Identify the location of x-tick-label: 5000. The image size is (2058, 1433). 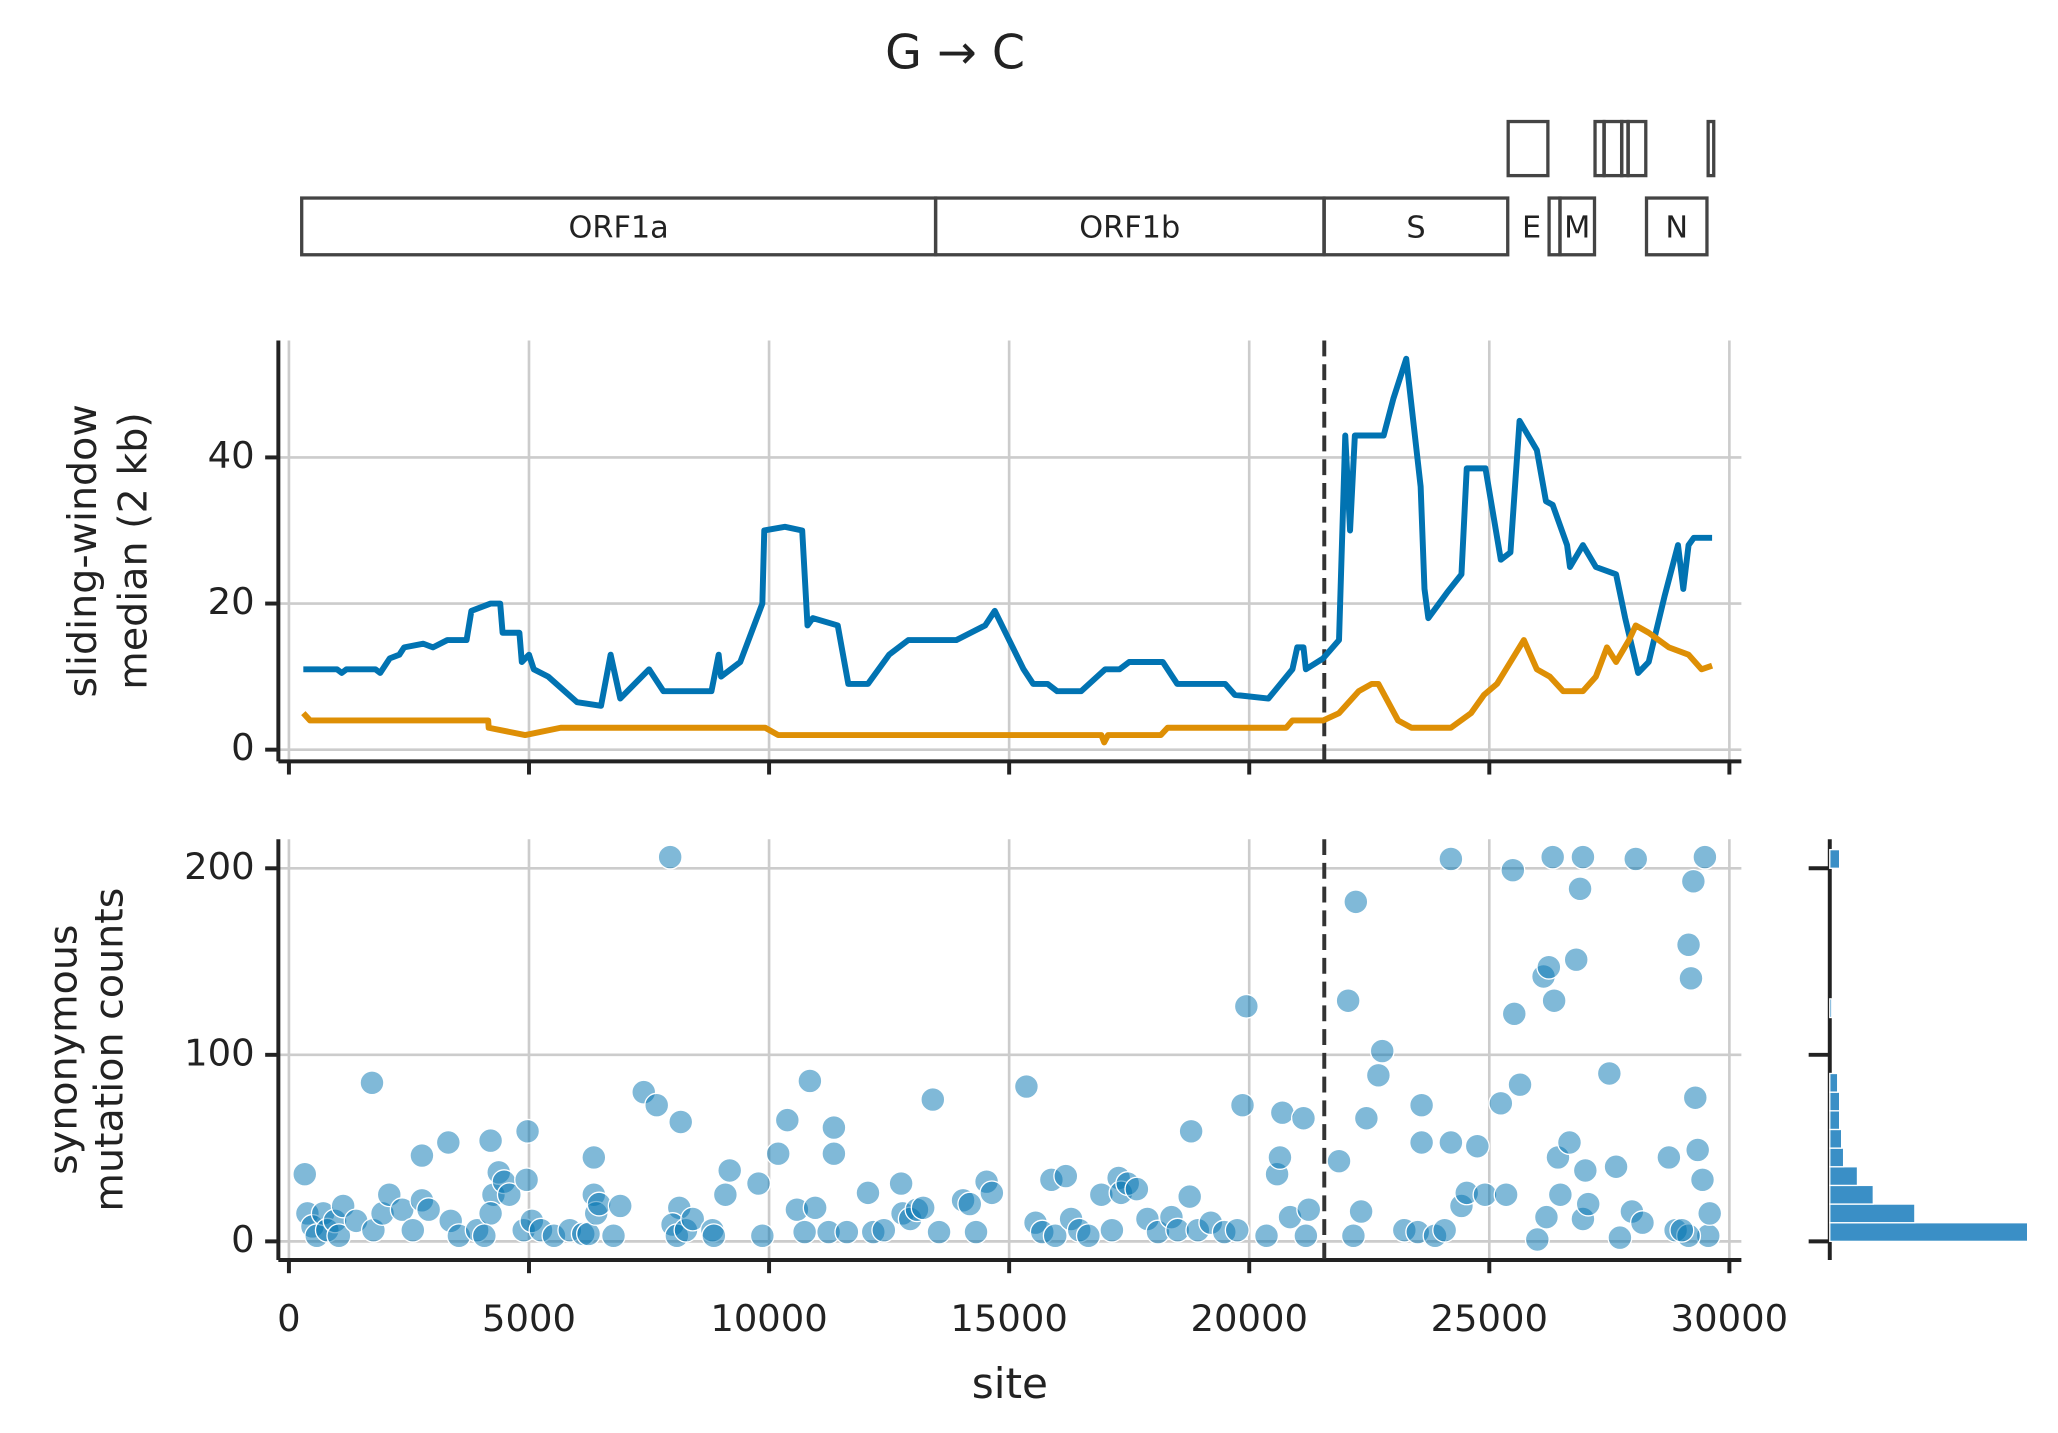
(529, 1318).